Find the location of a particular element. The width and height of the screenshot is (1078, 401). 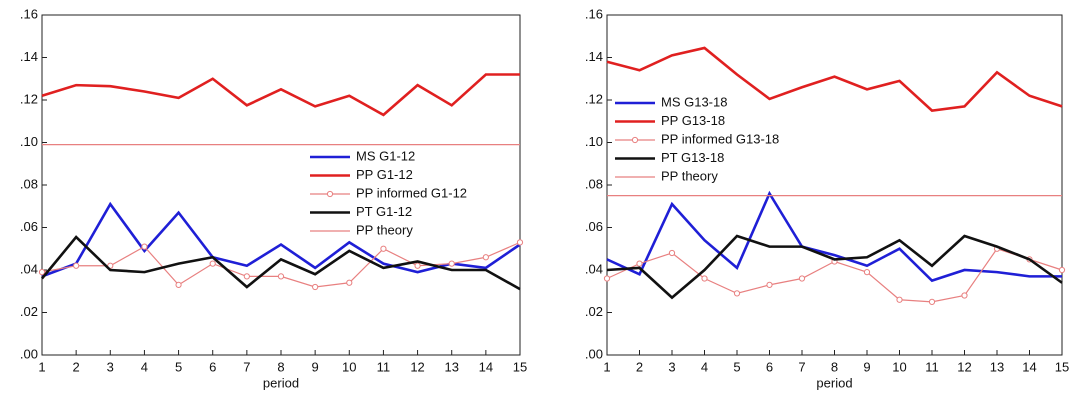

legend-label: MS G13-18 is located at coordinates (694, 101).